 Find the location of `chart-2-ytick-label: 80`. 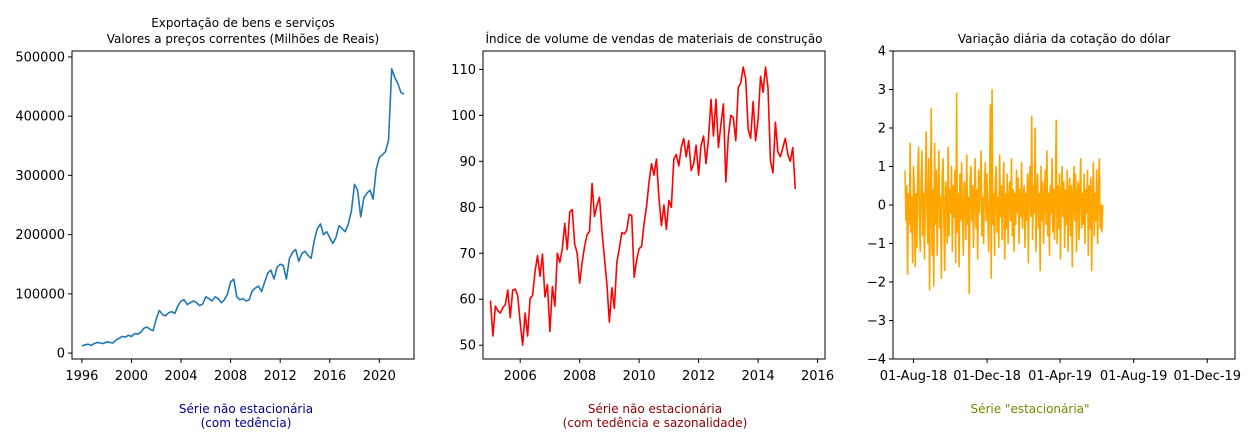

chart-2-ytick-label: 80 is located at coordinates (467, 208).